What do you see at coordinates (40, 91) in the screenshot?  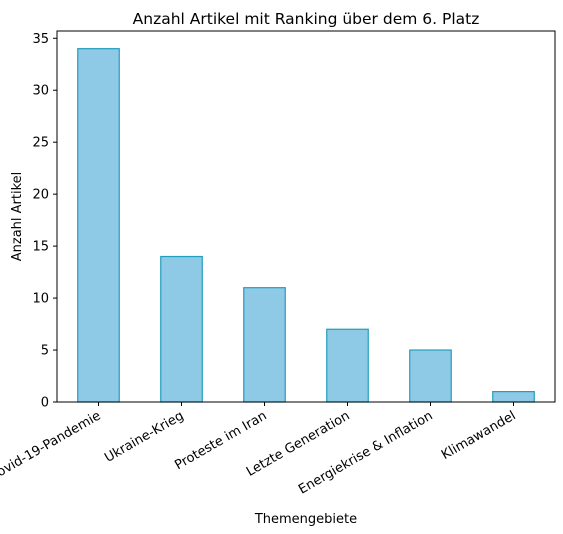 I see `y-tick-label-7: 30` at bounding box center [40, 91].